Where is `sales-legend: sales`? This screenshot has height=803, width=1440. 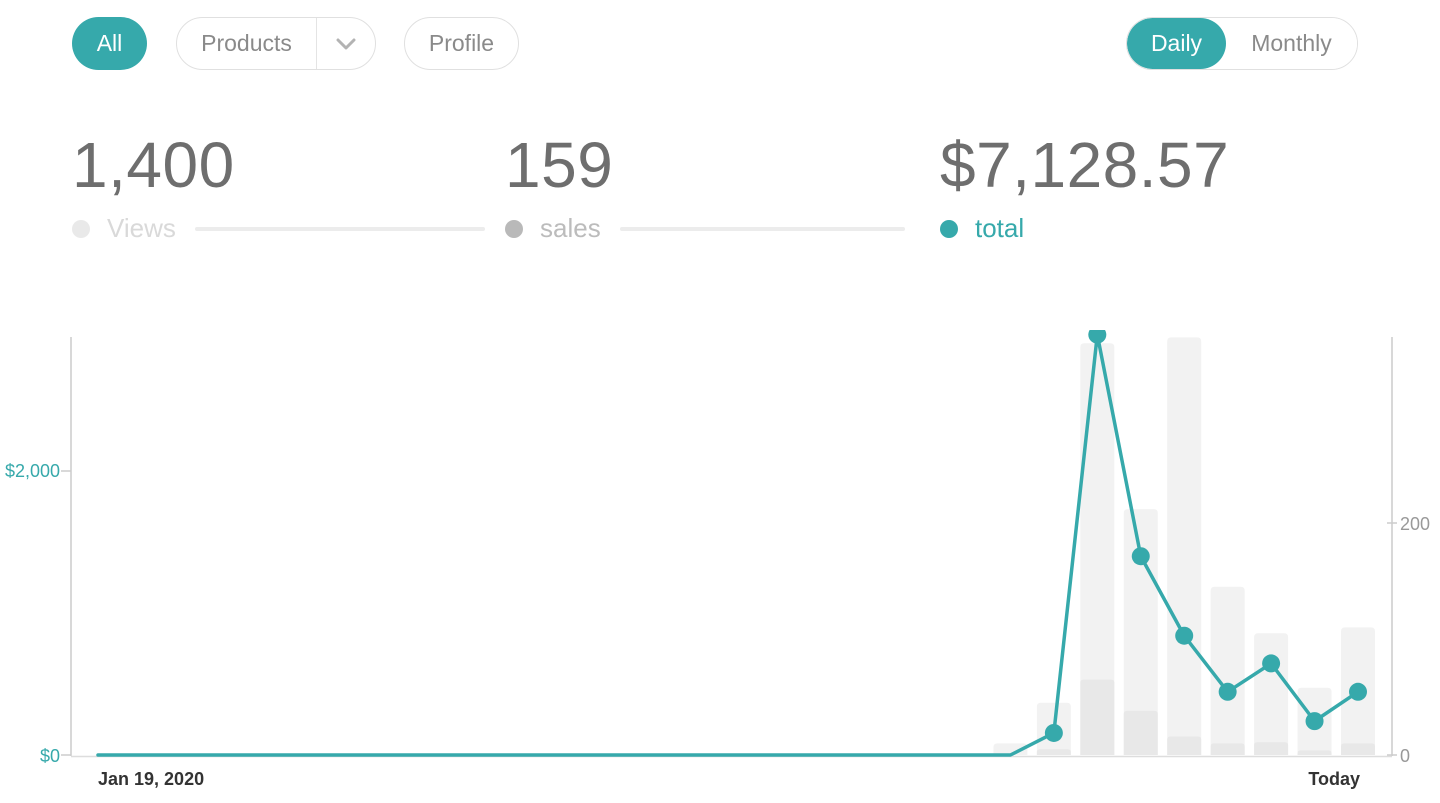 sales-legend: sales is located at coordinates (705, 228).